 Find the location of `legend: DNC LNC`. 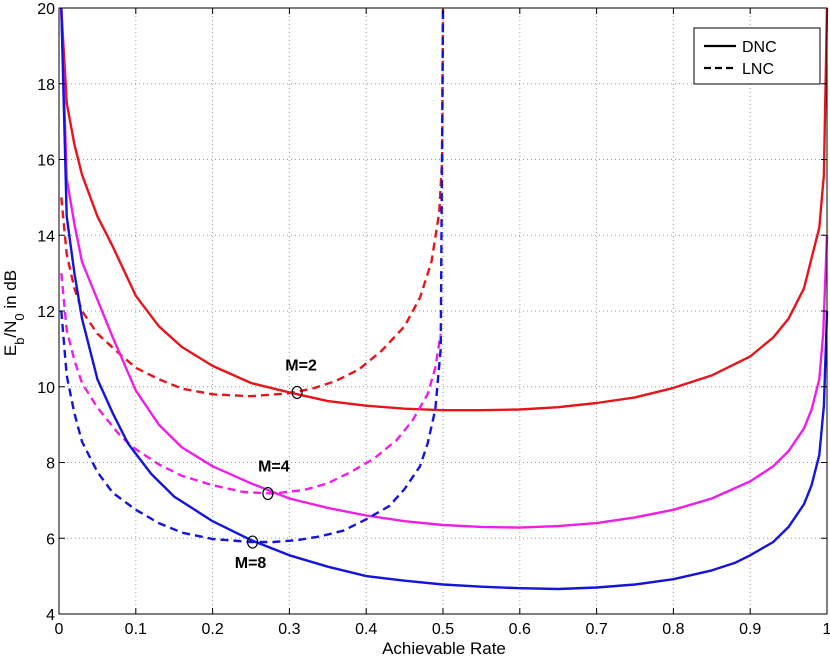

legend: DNC LNC is located at coordinates (757, 56).